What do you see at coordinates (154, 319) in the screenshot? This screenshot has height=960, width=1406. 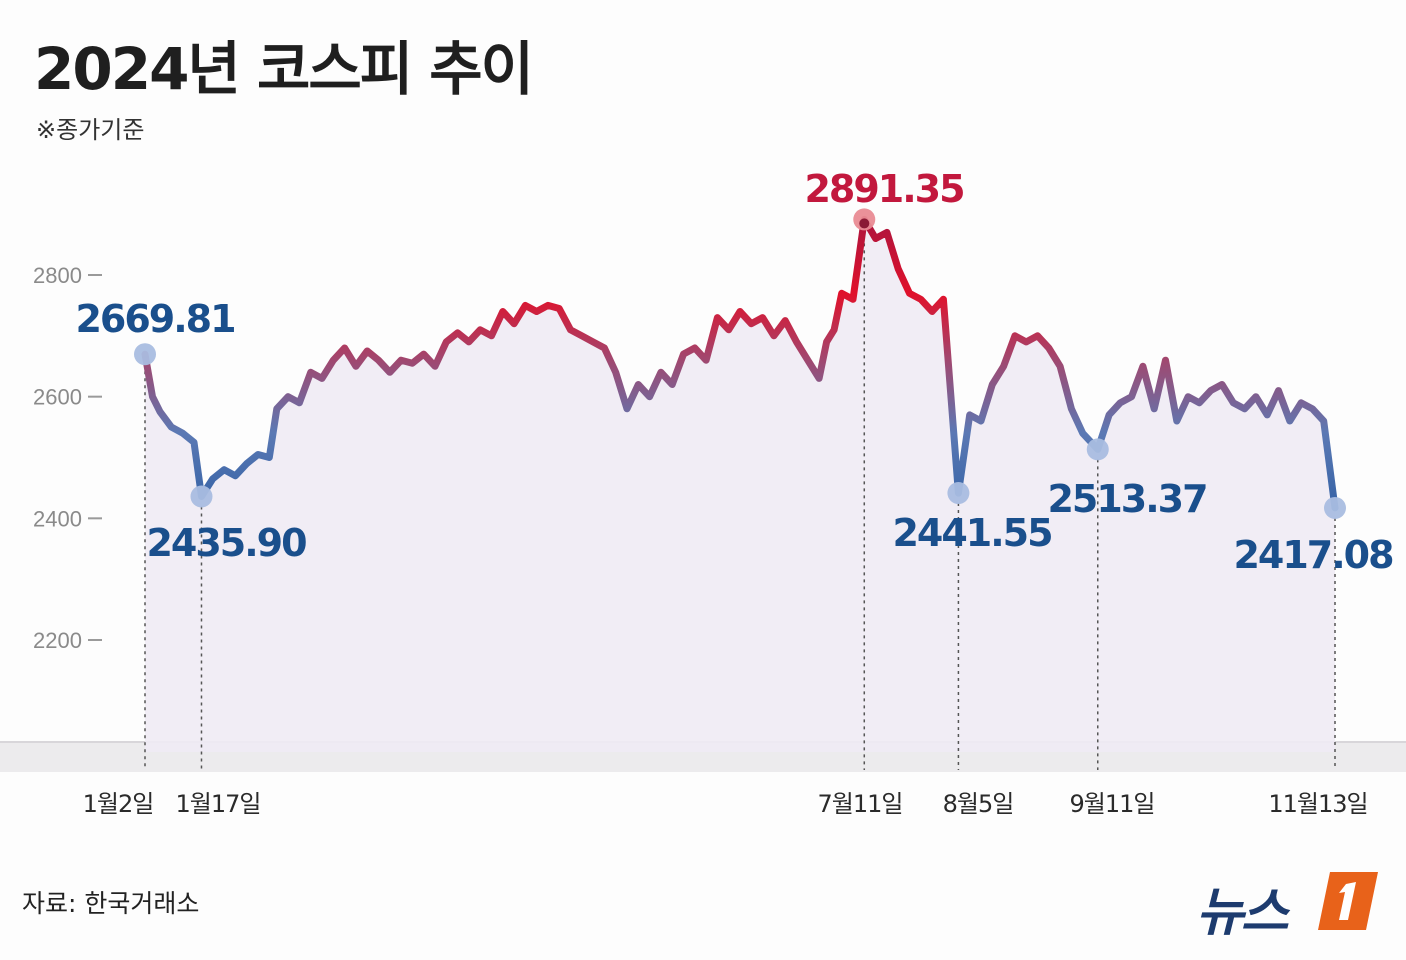 I see `value-label: 2669.81` at bounding box center [154, 319].